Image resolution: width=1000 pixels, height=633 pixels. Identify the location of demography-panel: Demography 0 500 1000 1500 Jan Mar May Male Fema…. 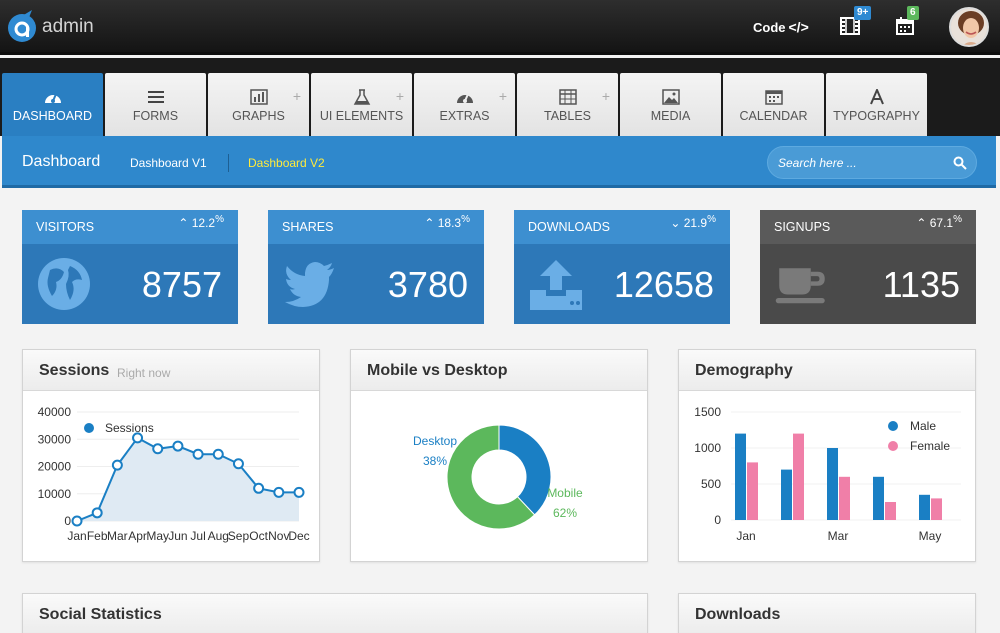
(827, 455).